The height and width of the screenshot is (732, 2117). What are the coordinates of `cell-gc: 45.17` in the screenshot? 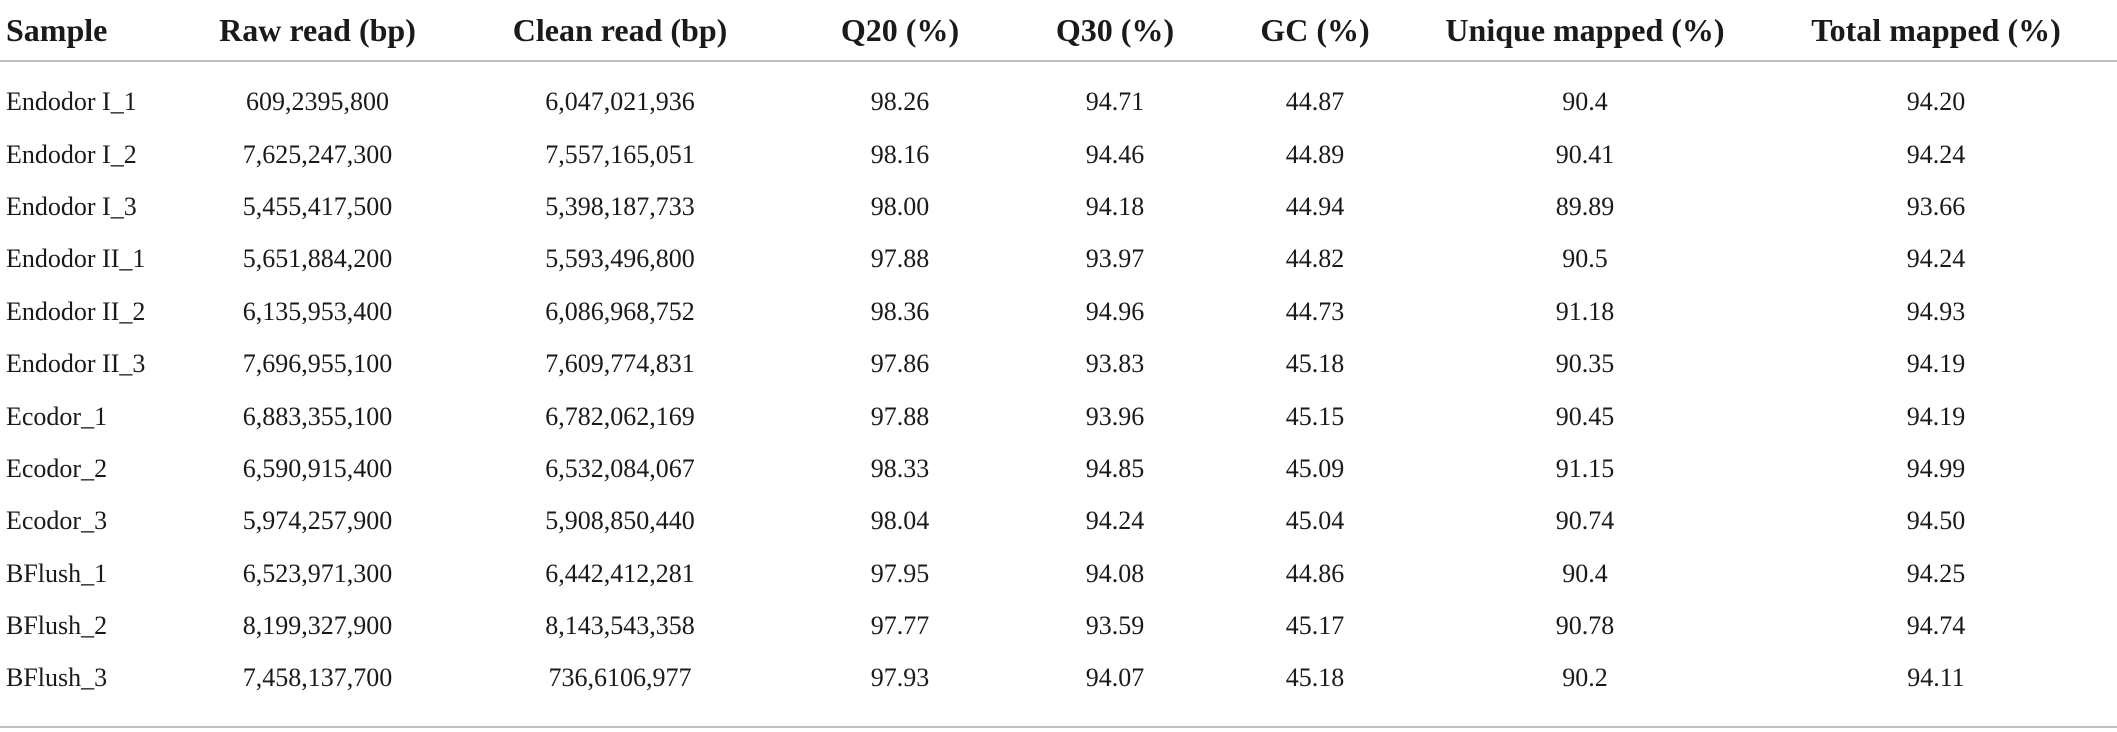 It's located at (1315, 626).